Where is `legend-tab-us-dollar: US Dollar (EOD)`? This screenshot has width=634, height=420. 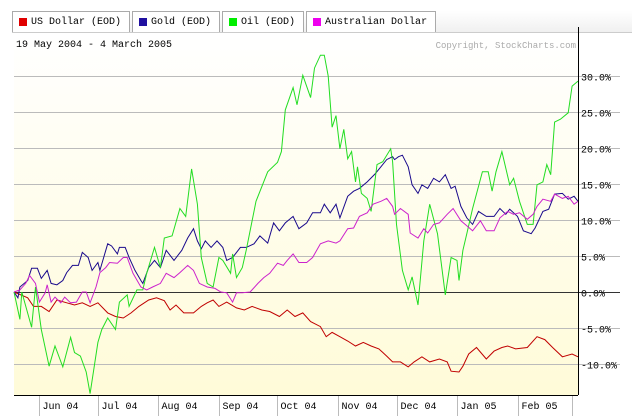 legend-tab-us-dollar: US Dollar (EOD) is located at coordinates (71, 21).